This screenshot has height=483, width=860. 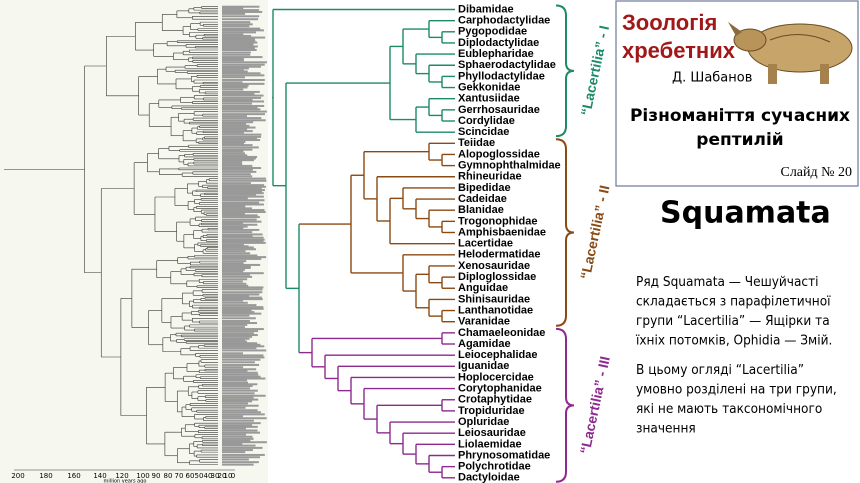 I want to click on group-label: “Lacertilia” - I, so click(x=594, y=70).